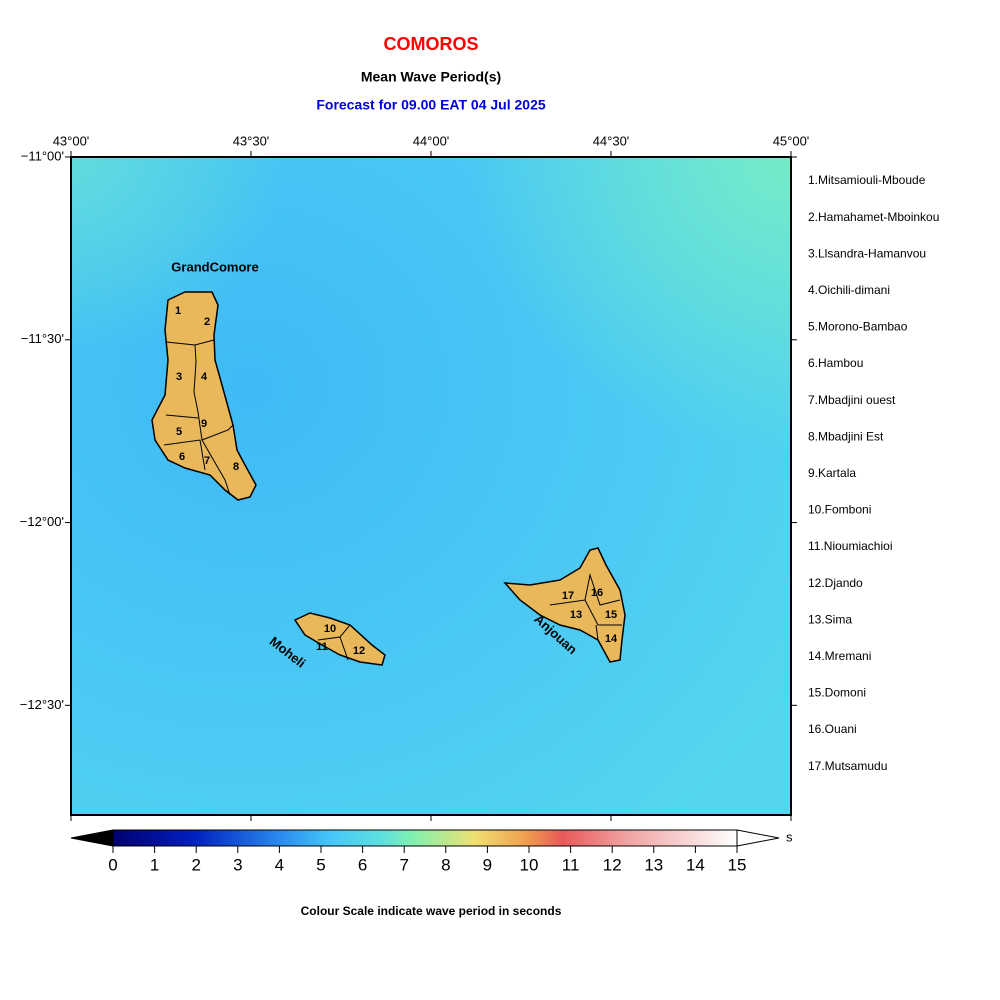  Describe the element at coordinates (611, 639) in the screenshot. I see `region-number: 14` at that location.